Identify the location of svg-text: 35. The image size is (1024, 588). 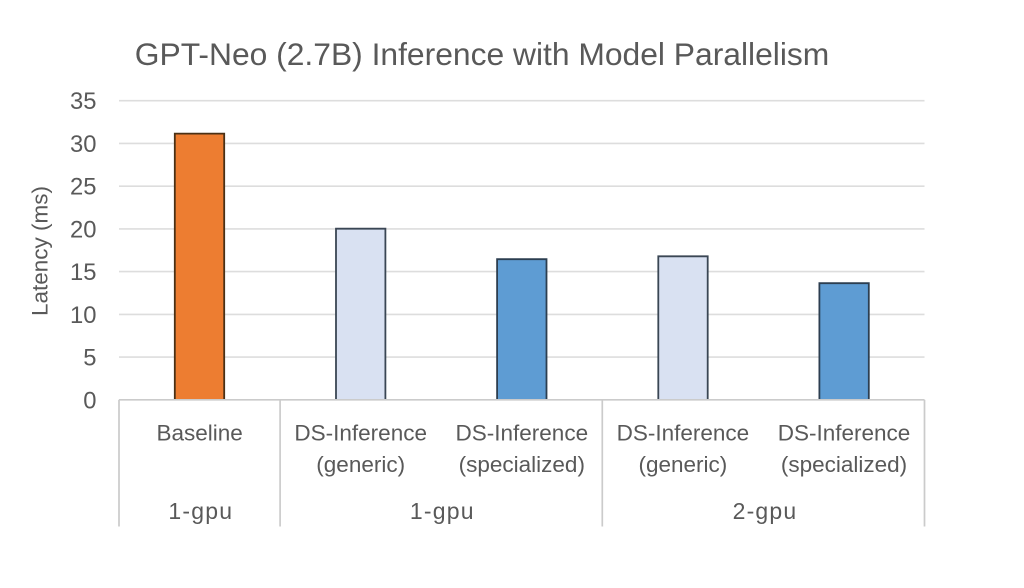
(83, 101).